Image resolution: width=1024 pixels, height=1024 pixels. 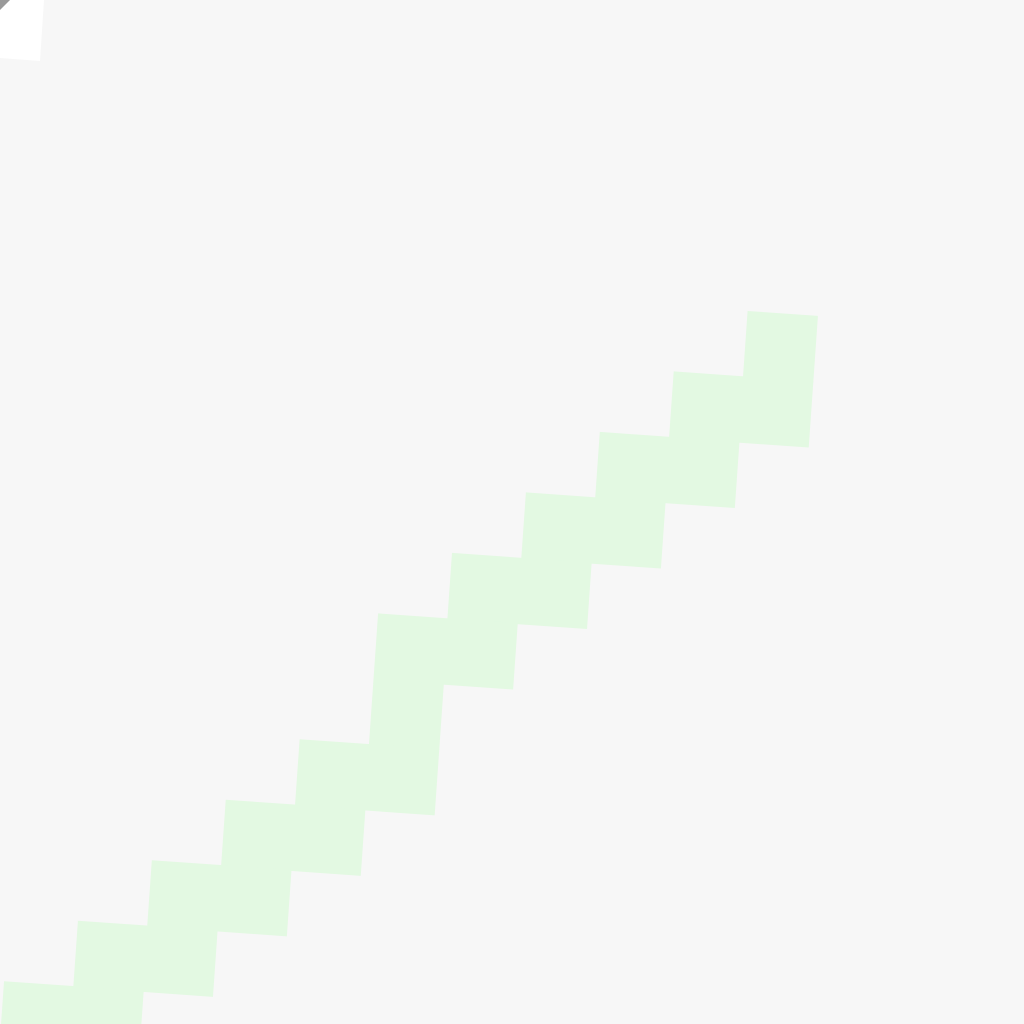 What do you see at coordinates (5, 5) in the screenshot?
I see `corner-edge` at bounding box center [5, 5].